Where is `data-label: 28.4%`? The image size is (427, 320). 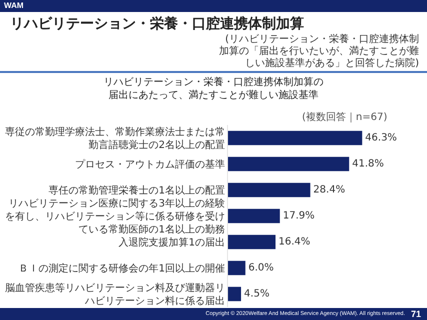 data-label: 28.4% is located at coordinates (329, 190).